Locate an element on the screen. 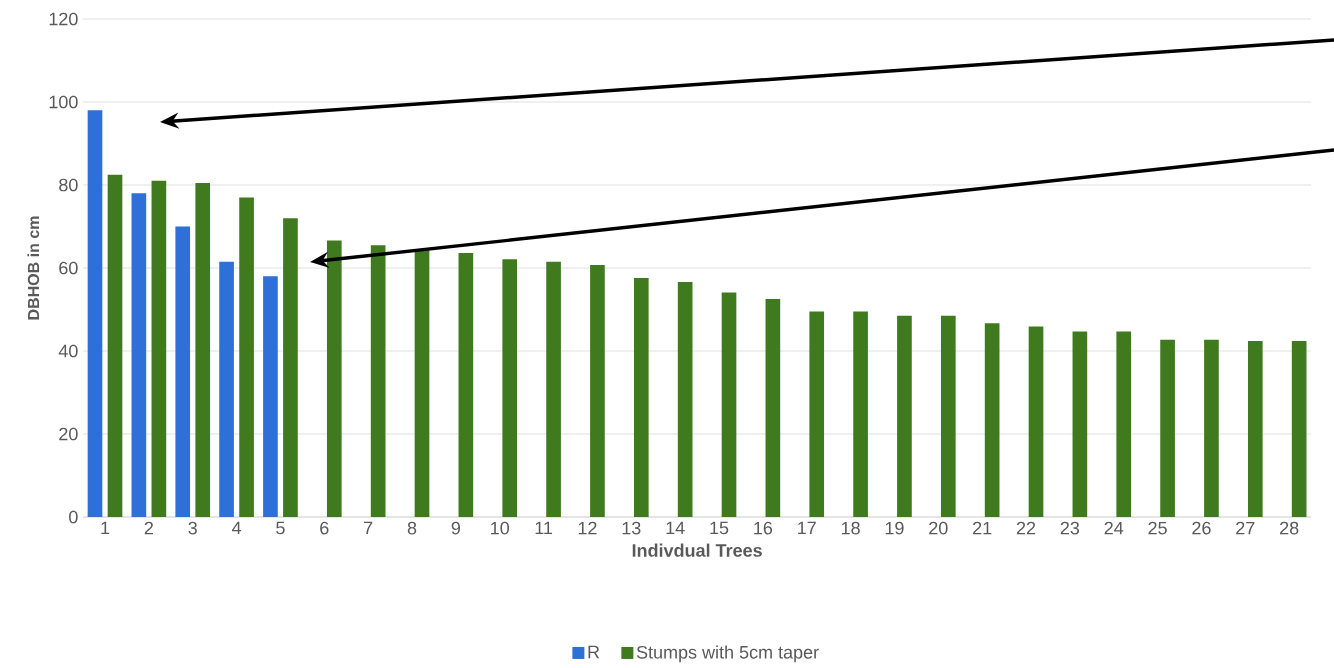 This screenshot has height=668, width=1334. x-tick-label: 1 is located at coordinates (105, 528).